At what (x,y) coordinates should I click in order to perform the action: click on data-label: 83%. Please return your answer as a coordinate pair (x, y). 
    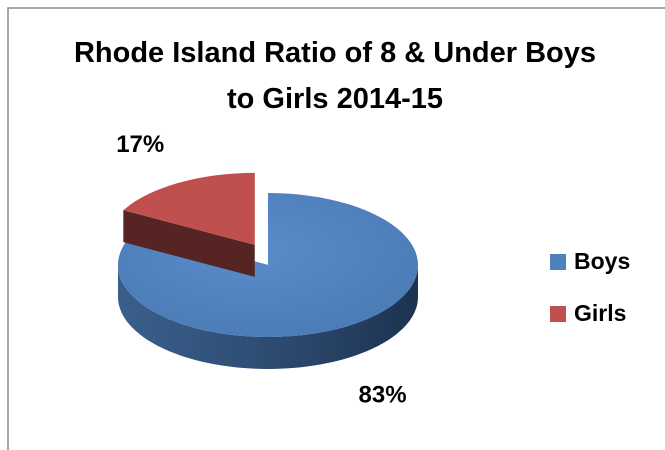
    Looking at the image, I should click on (383, 395).